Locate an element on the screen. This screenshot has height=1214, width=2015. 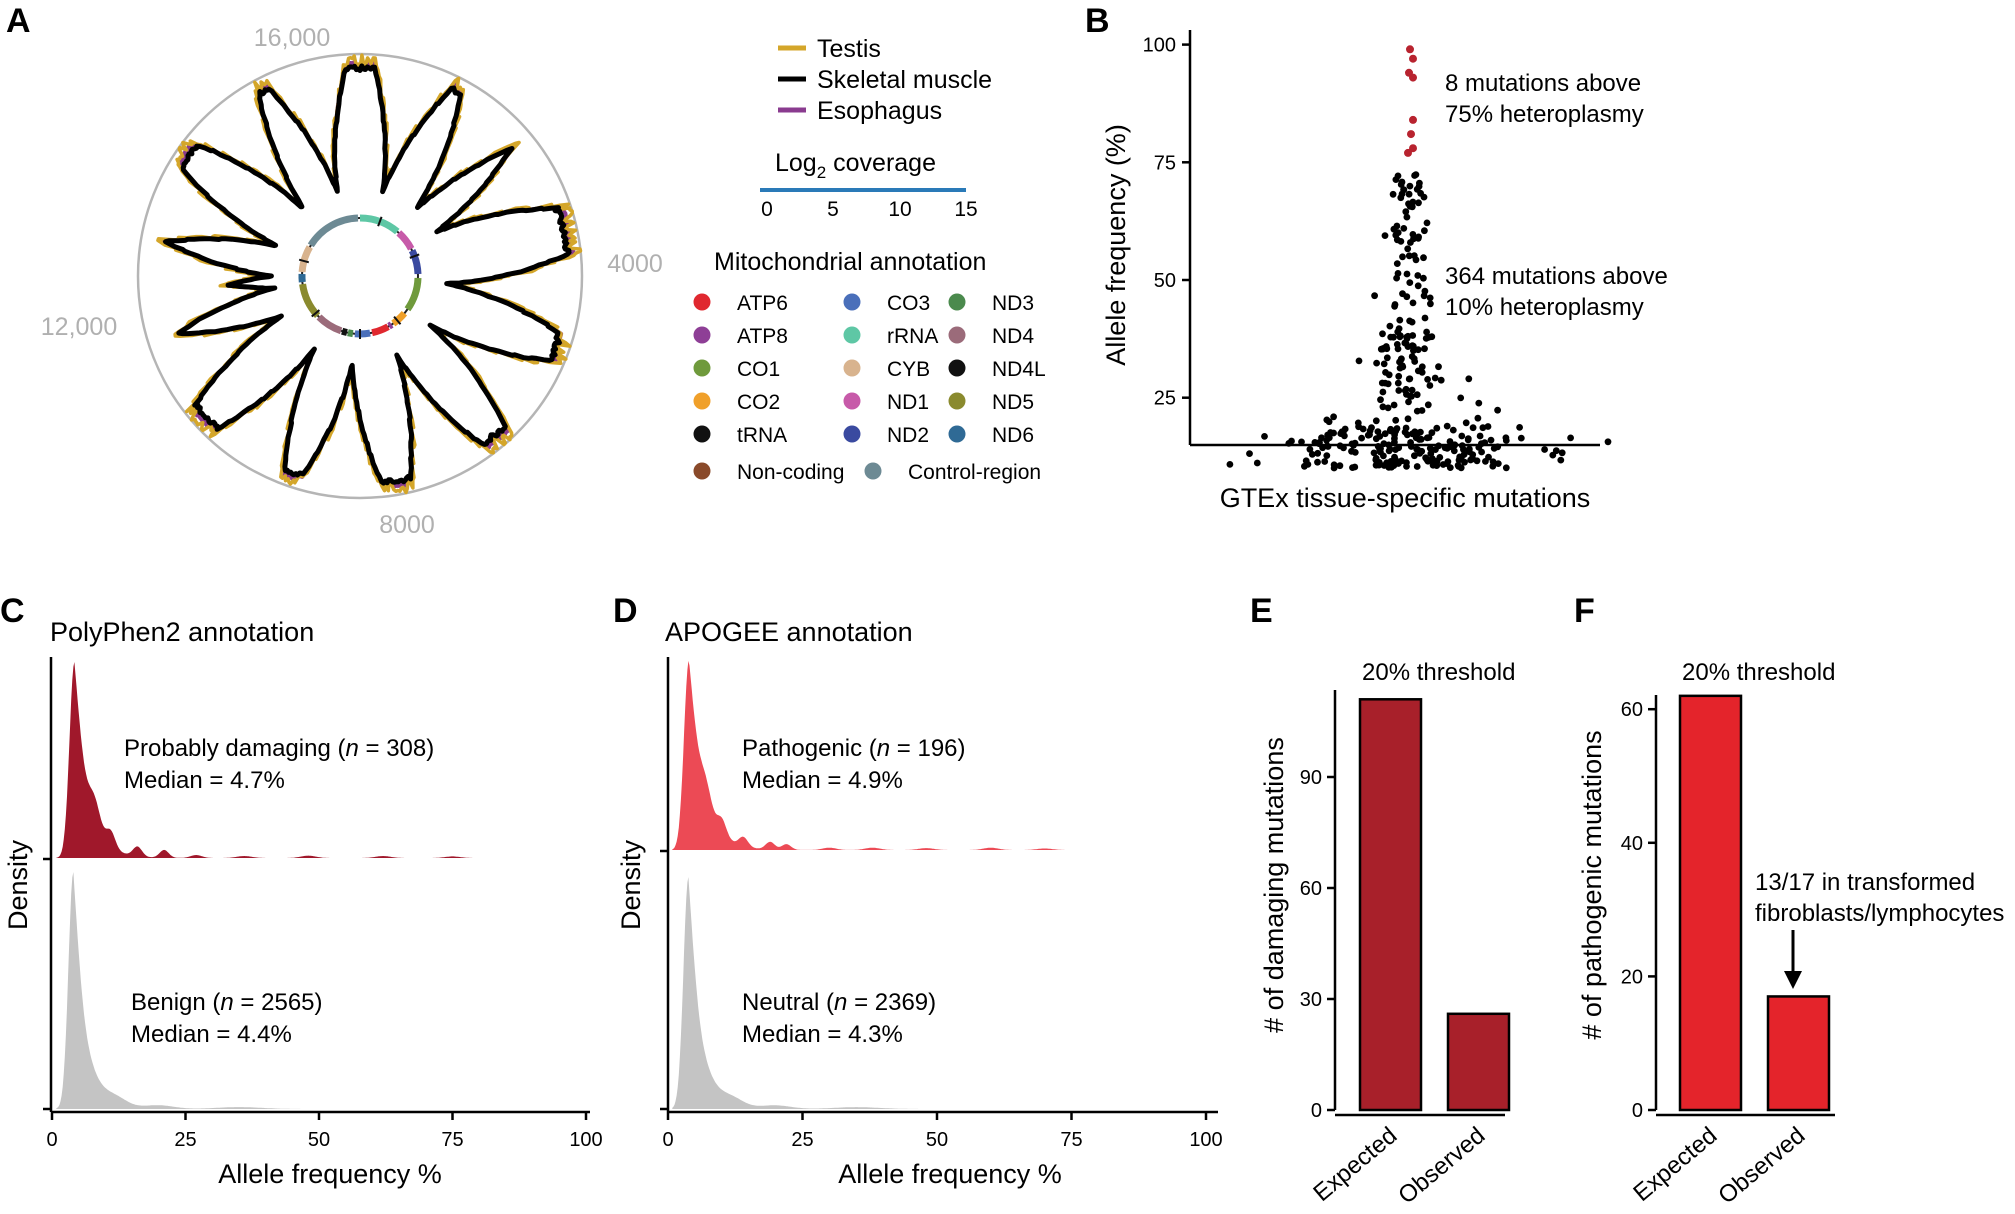
polar-outer-ring is located at coordinates (360, 276).